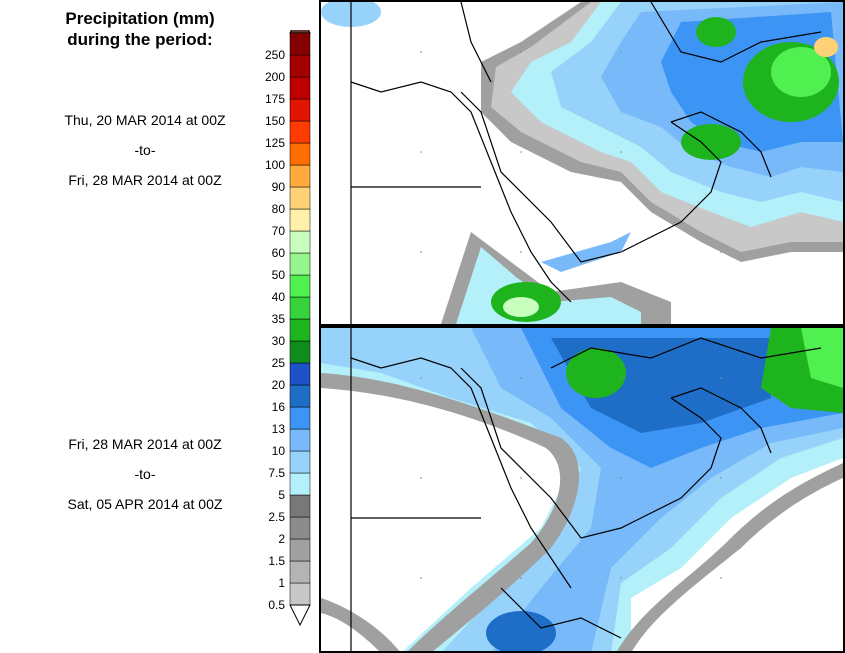  I want to click on title-line-2: during the period:, so click(140, 39).